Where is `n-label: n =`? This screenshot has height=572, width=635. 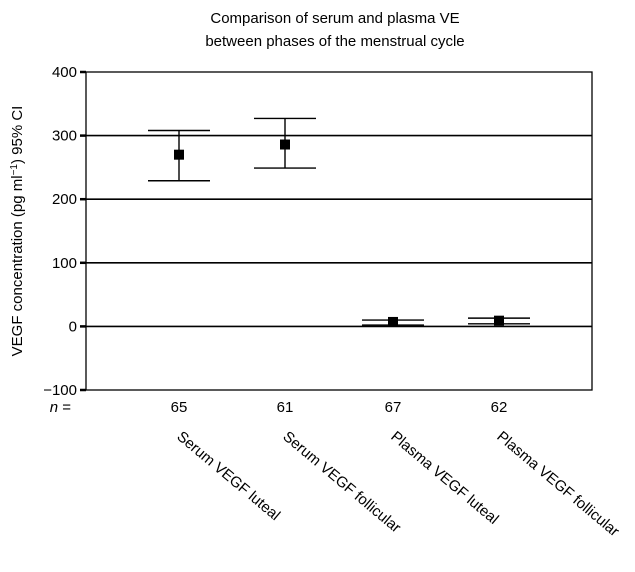 n-label: n = is located at coordinates (61, 407).